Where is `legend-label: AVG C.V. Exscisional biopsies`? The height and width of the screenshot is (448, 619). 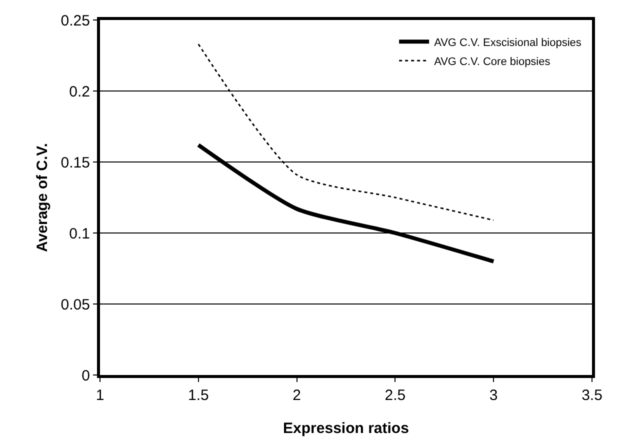 legend-label: AVG C.V. Exscisional biopsies is located at coordinates (508, 42).